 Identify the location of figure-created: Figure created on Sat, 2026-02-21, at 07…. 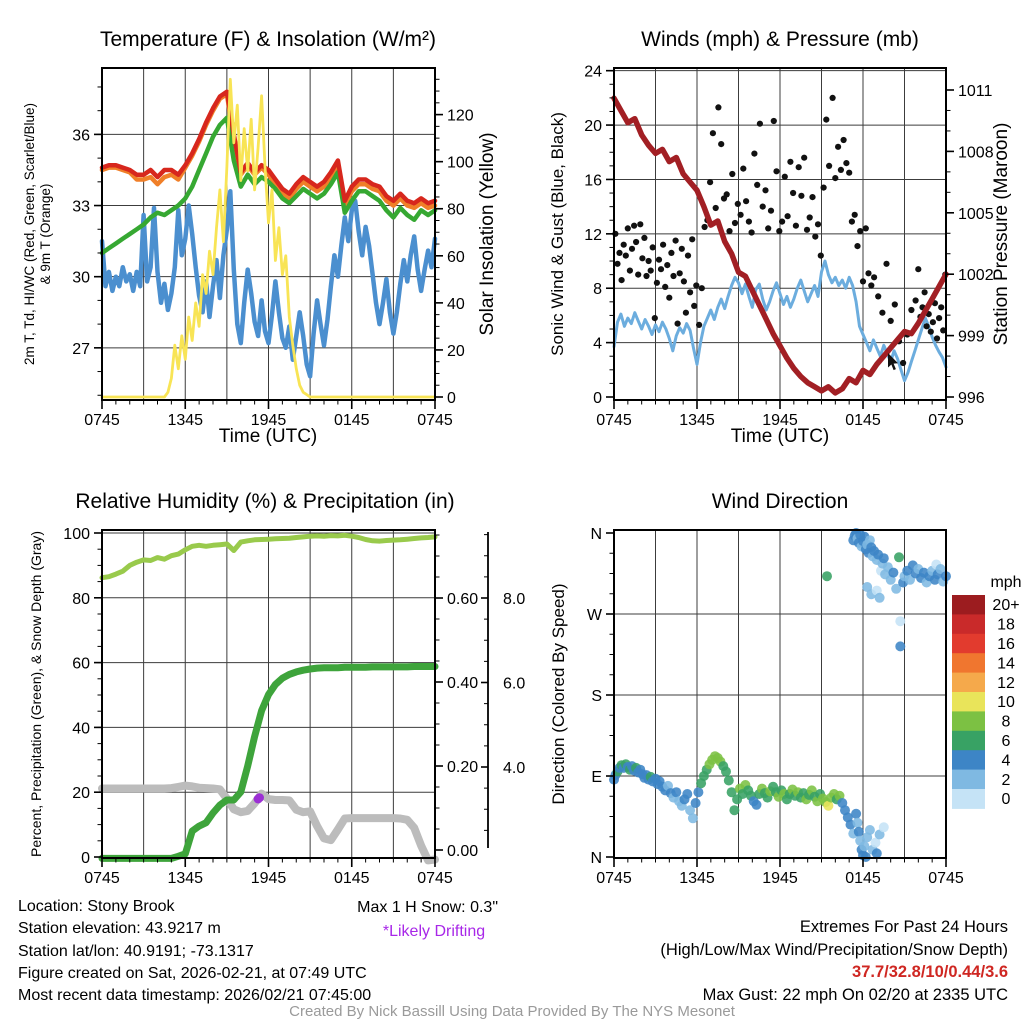
(192, 973).